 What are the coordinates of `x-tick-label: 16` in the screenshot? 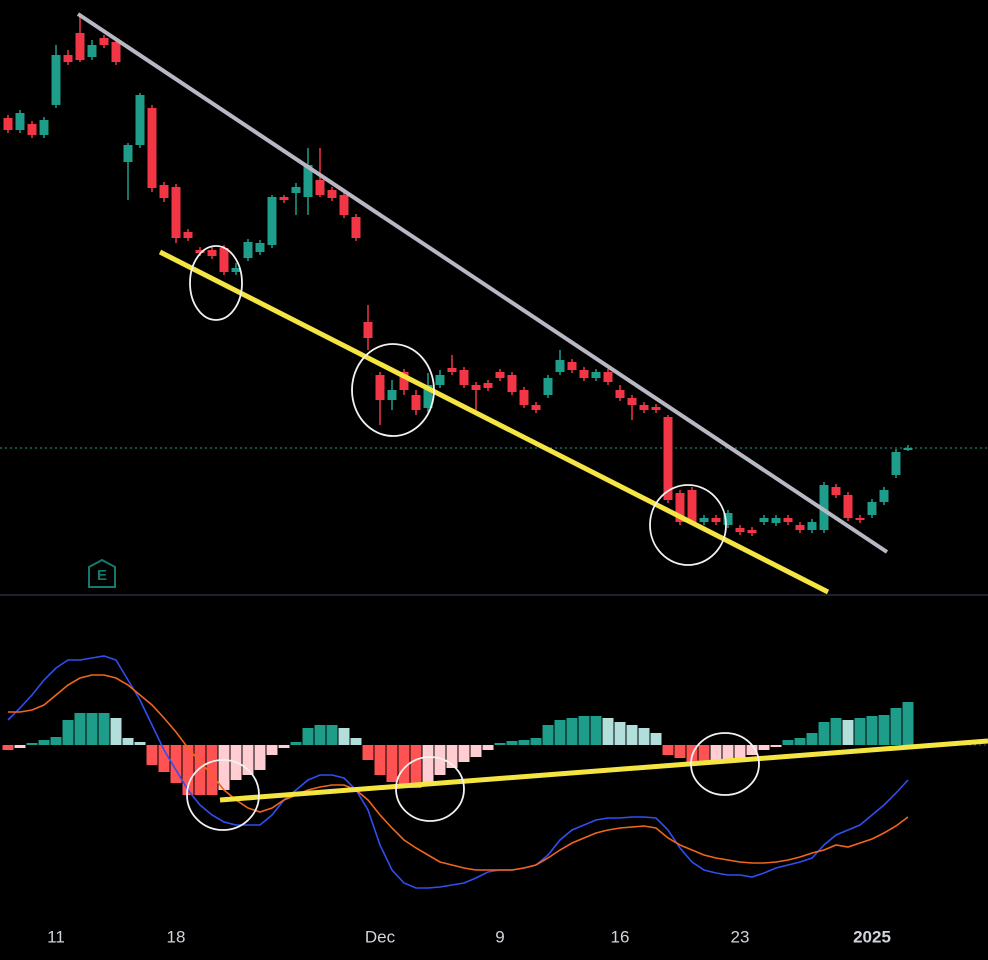 It's located at (620, 936).